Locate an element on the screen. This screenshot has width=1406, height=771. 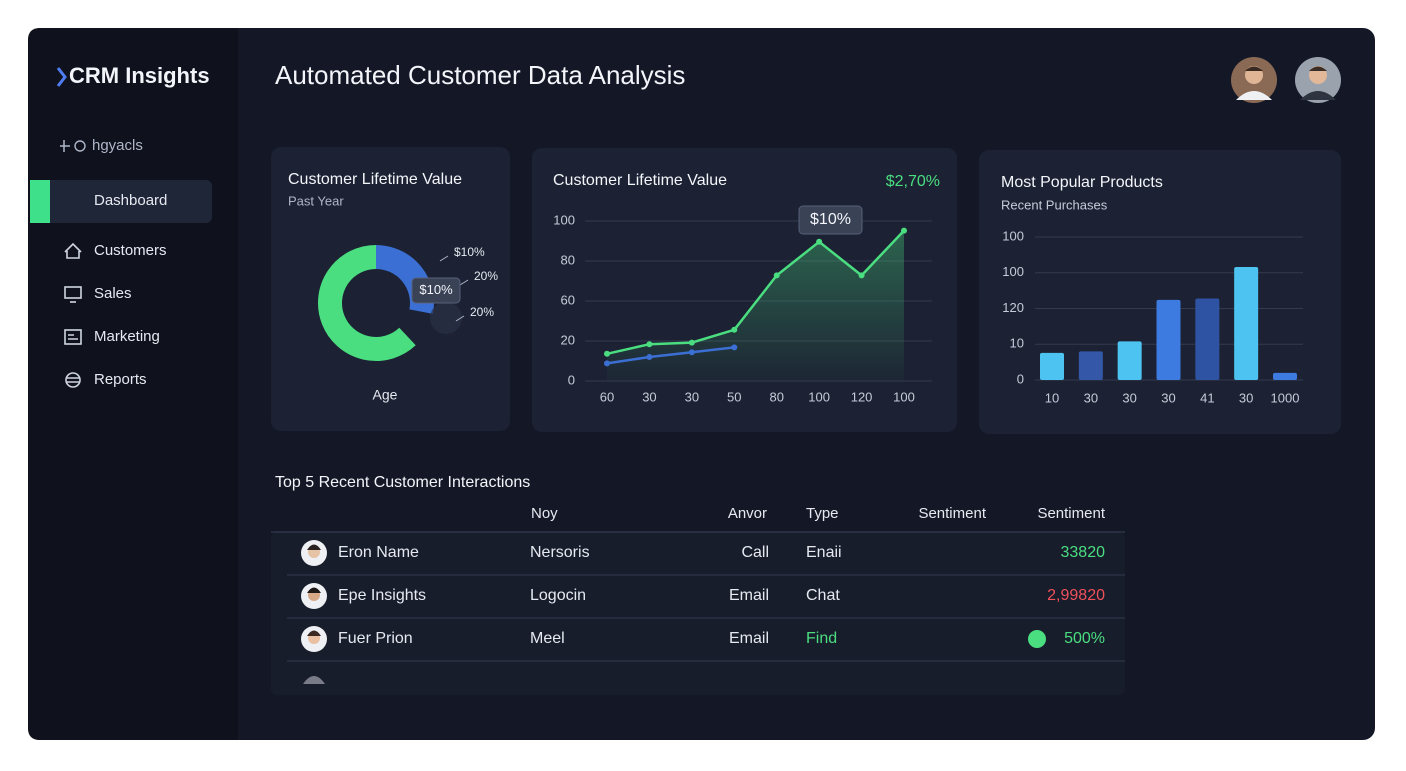
table-header: Type is located at coordinates (822, 513).